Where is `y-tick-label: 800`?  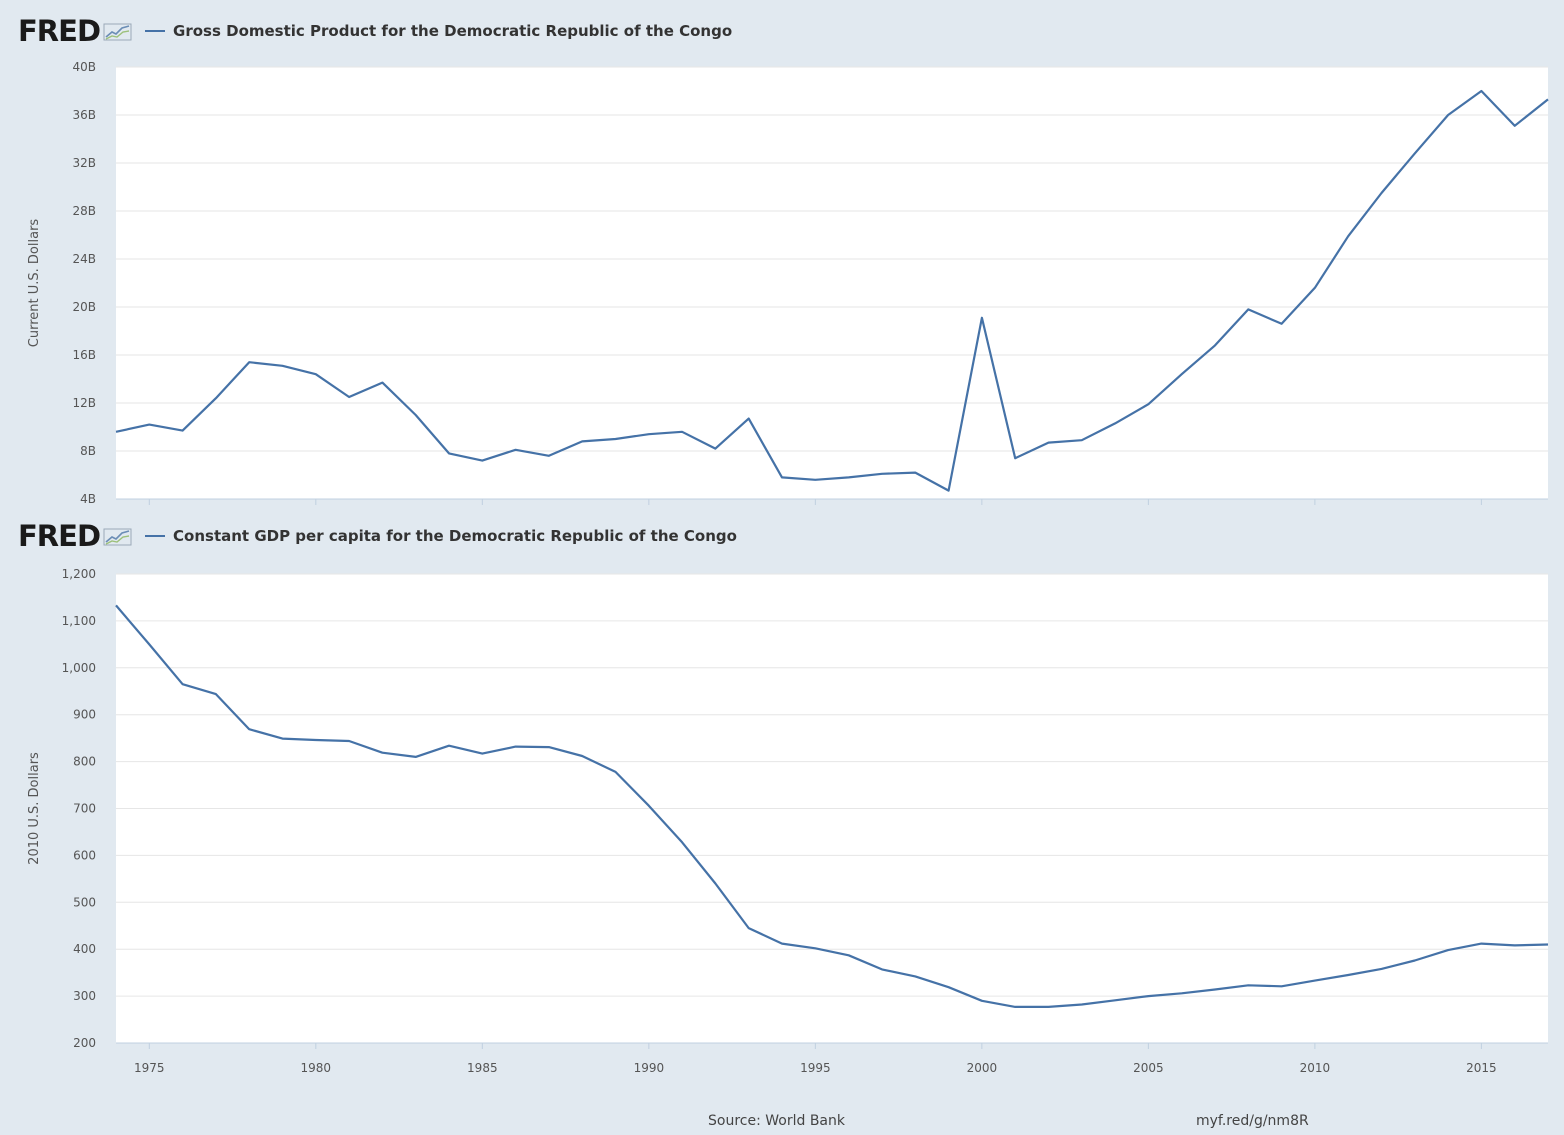
y-tick-label: 800 is located at coordinates (84, 762).